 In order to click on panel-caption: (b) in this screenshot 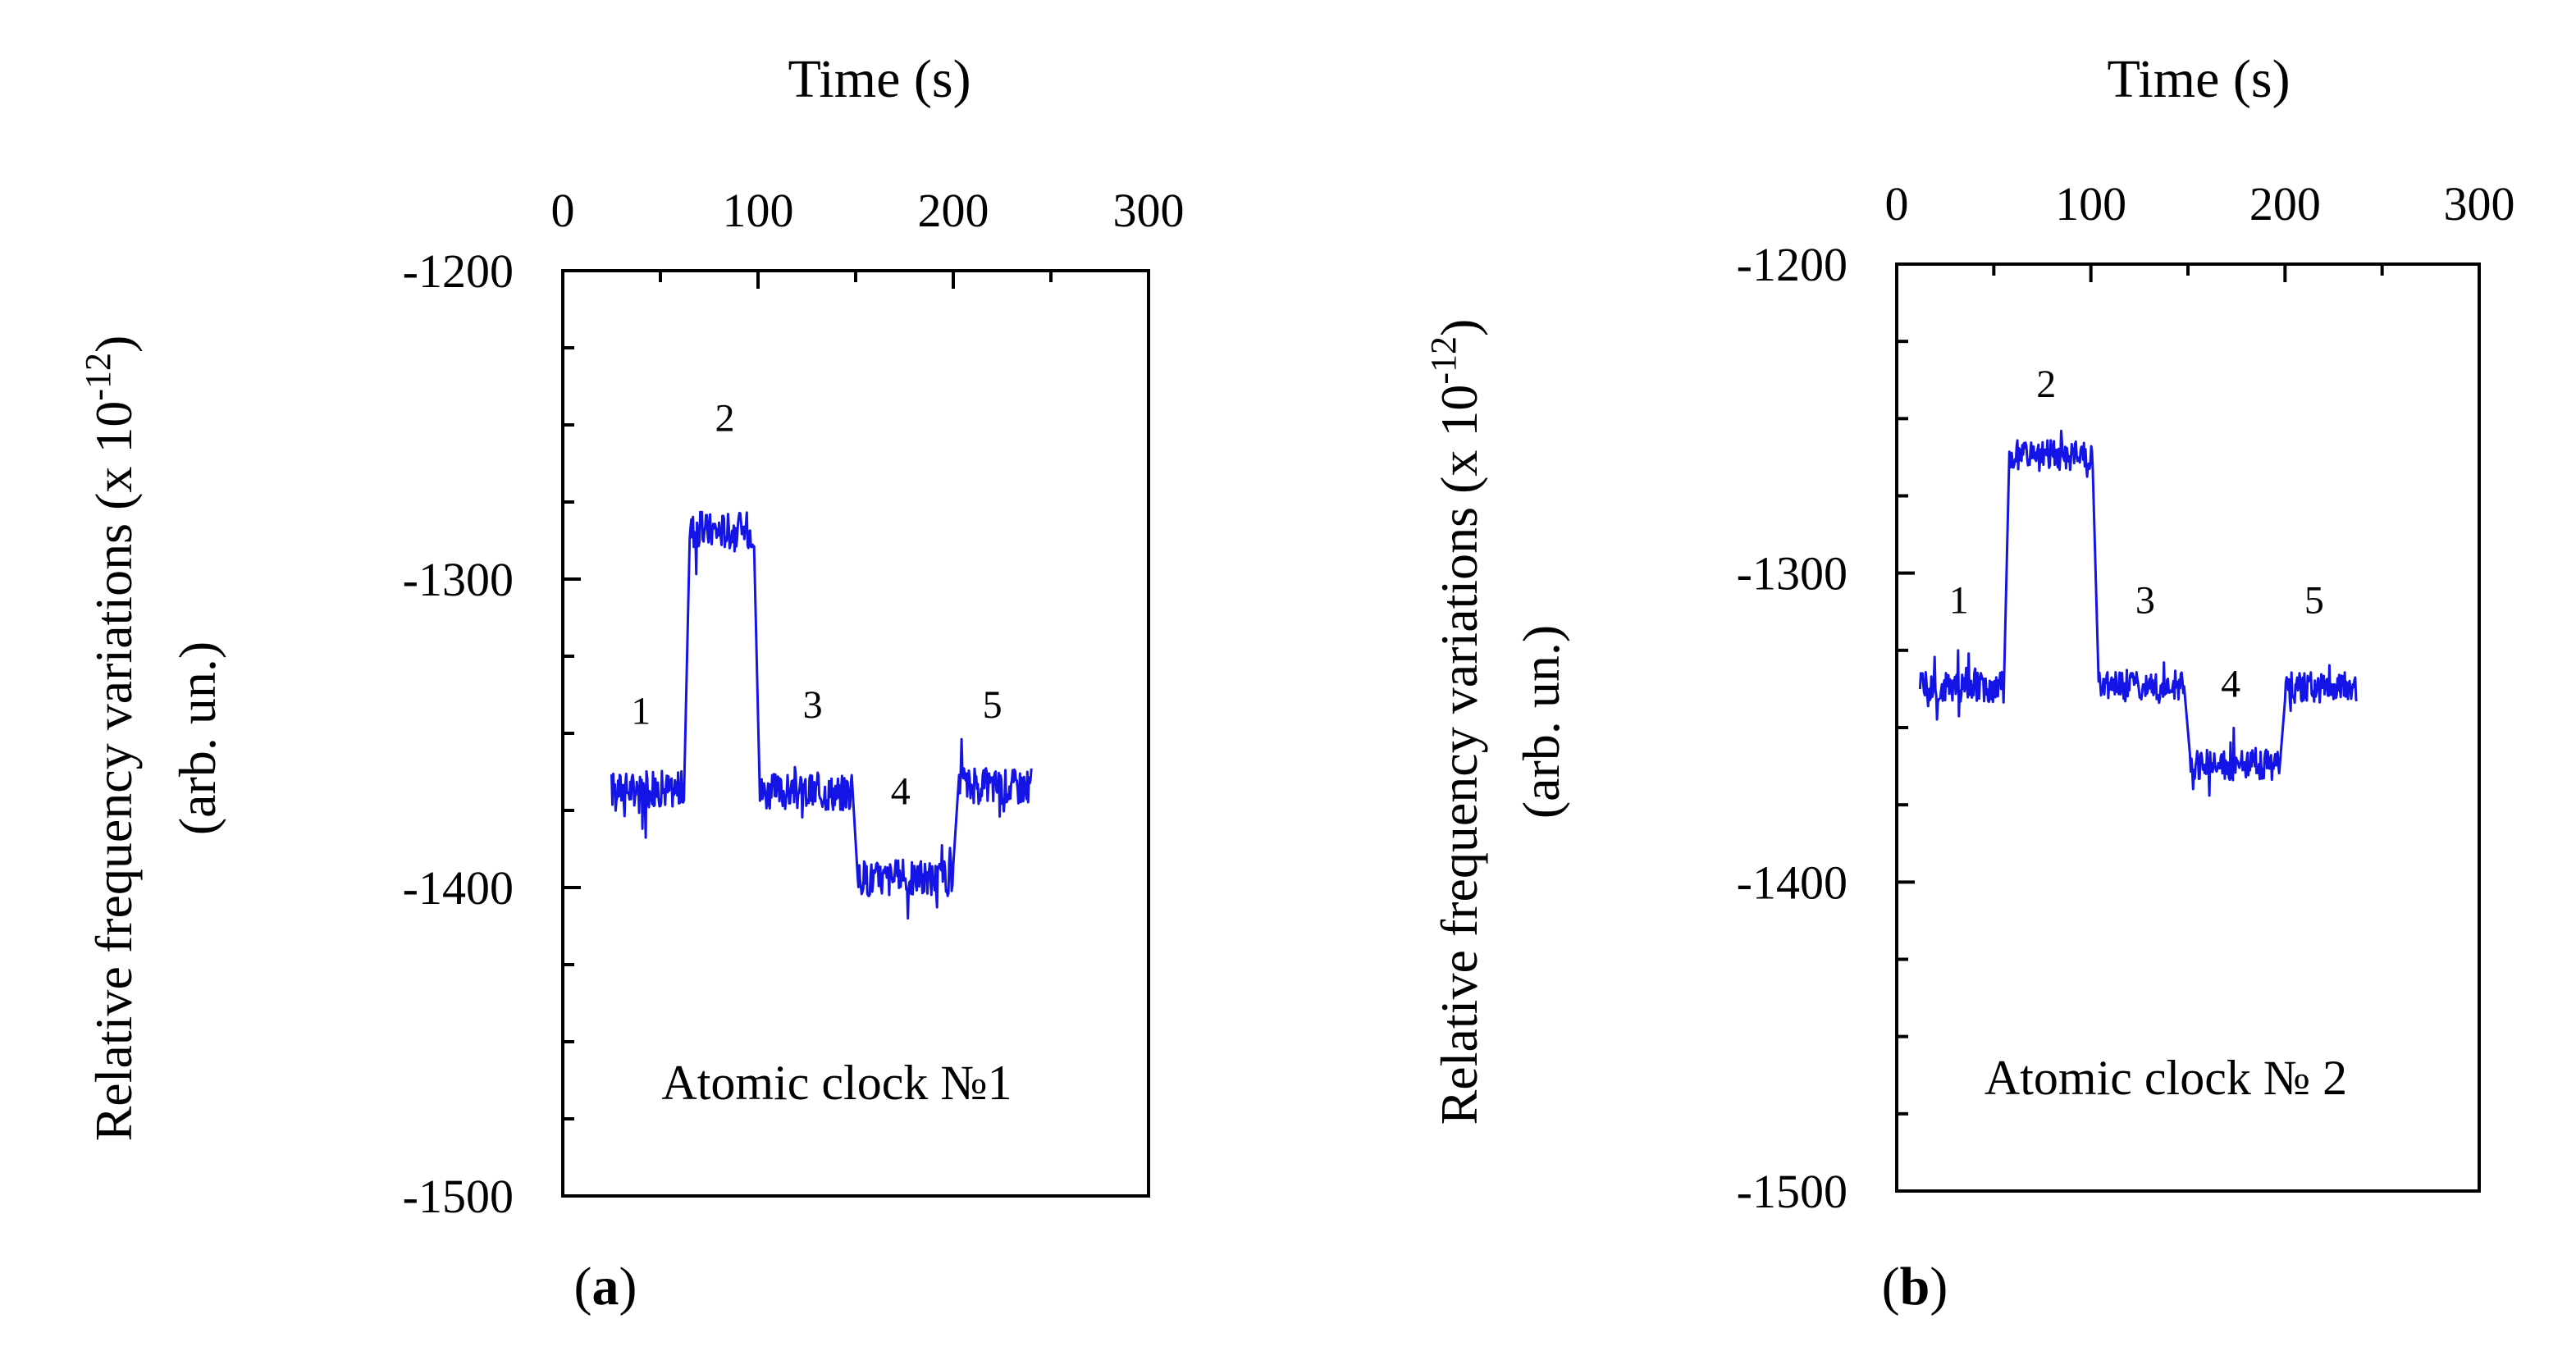, I will do `click(1915, 1287)`.